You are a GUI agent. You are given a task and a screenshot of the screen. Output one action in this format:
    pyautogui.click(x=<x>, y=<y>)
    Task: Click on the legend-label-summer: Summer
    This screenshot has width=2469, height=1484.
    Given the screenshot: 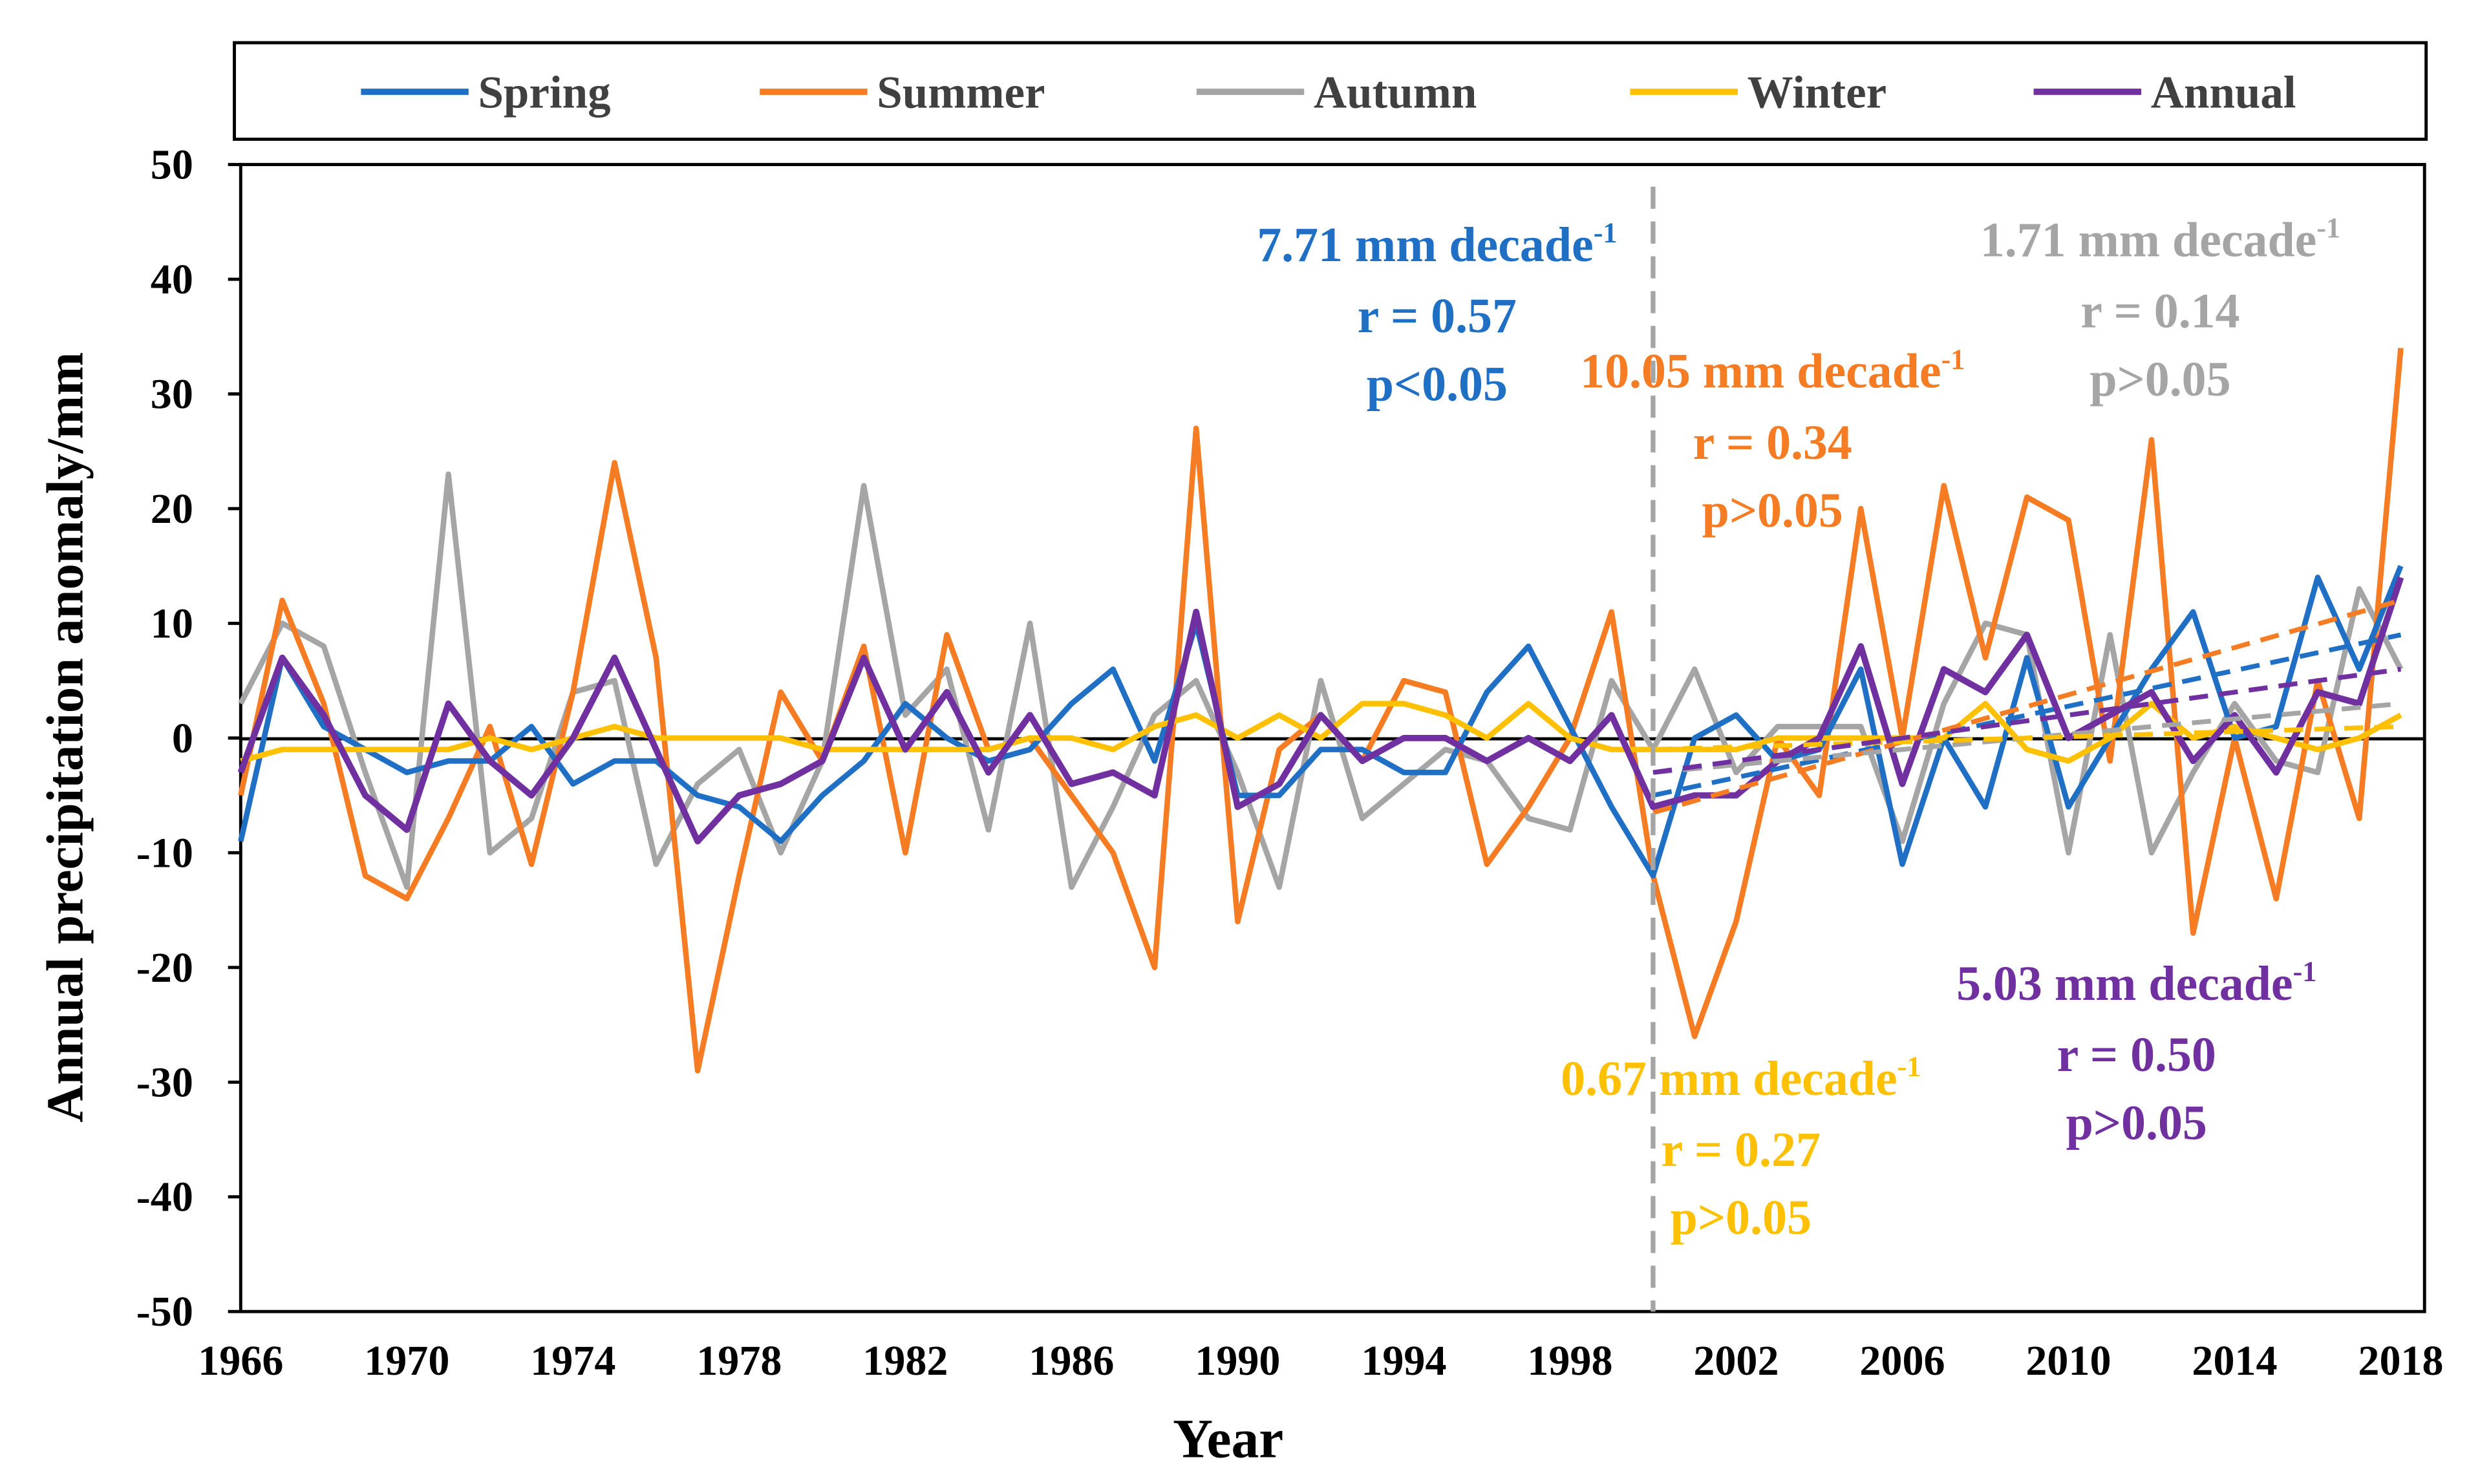 What is the action you would take?
    pyautogui.click(x=961, y=93)
    